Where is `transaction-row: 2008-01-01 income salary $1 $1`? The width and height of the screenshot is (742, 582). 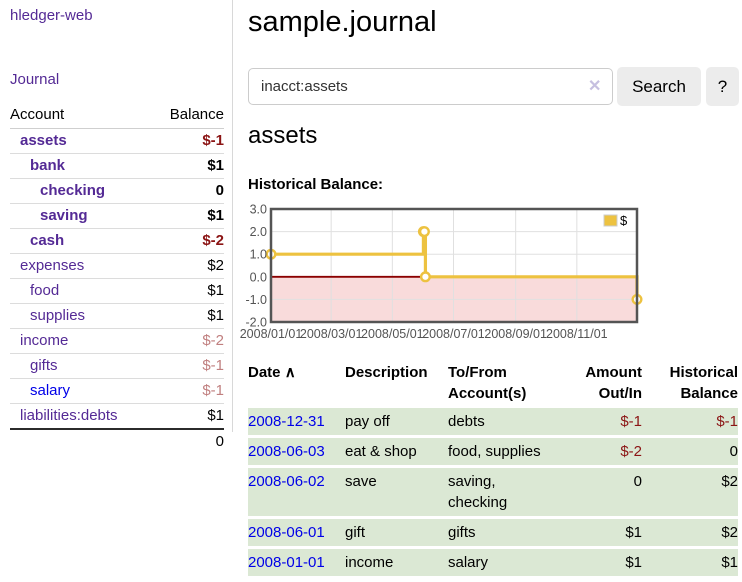
transaction-row: 2008-01-01 income salary $1 $1 is located at coordinates (493, 562).